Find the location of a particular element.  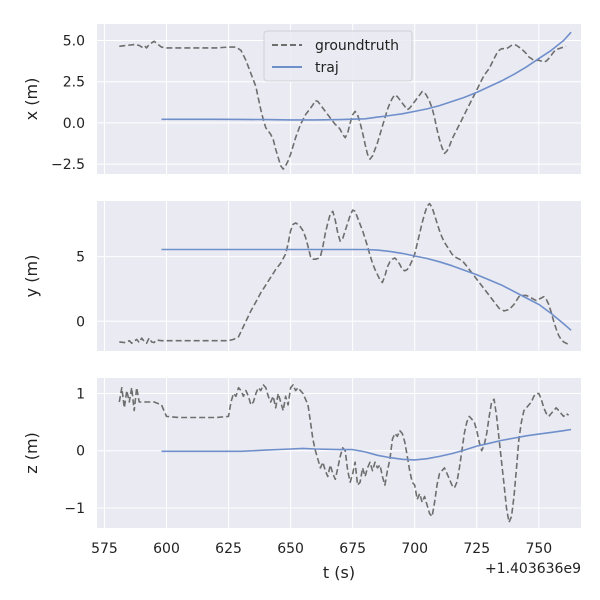

legend-groundtruth-label: groundtruth is located at coordinates (357, 46).